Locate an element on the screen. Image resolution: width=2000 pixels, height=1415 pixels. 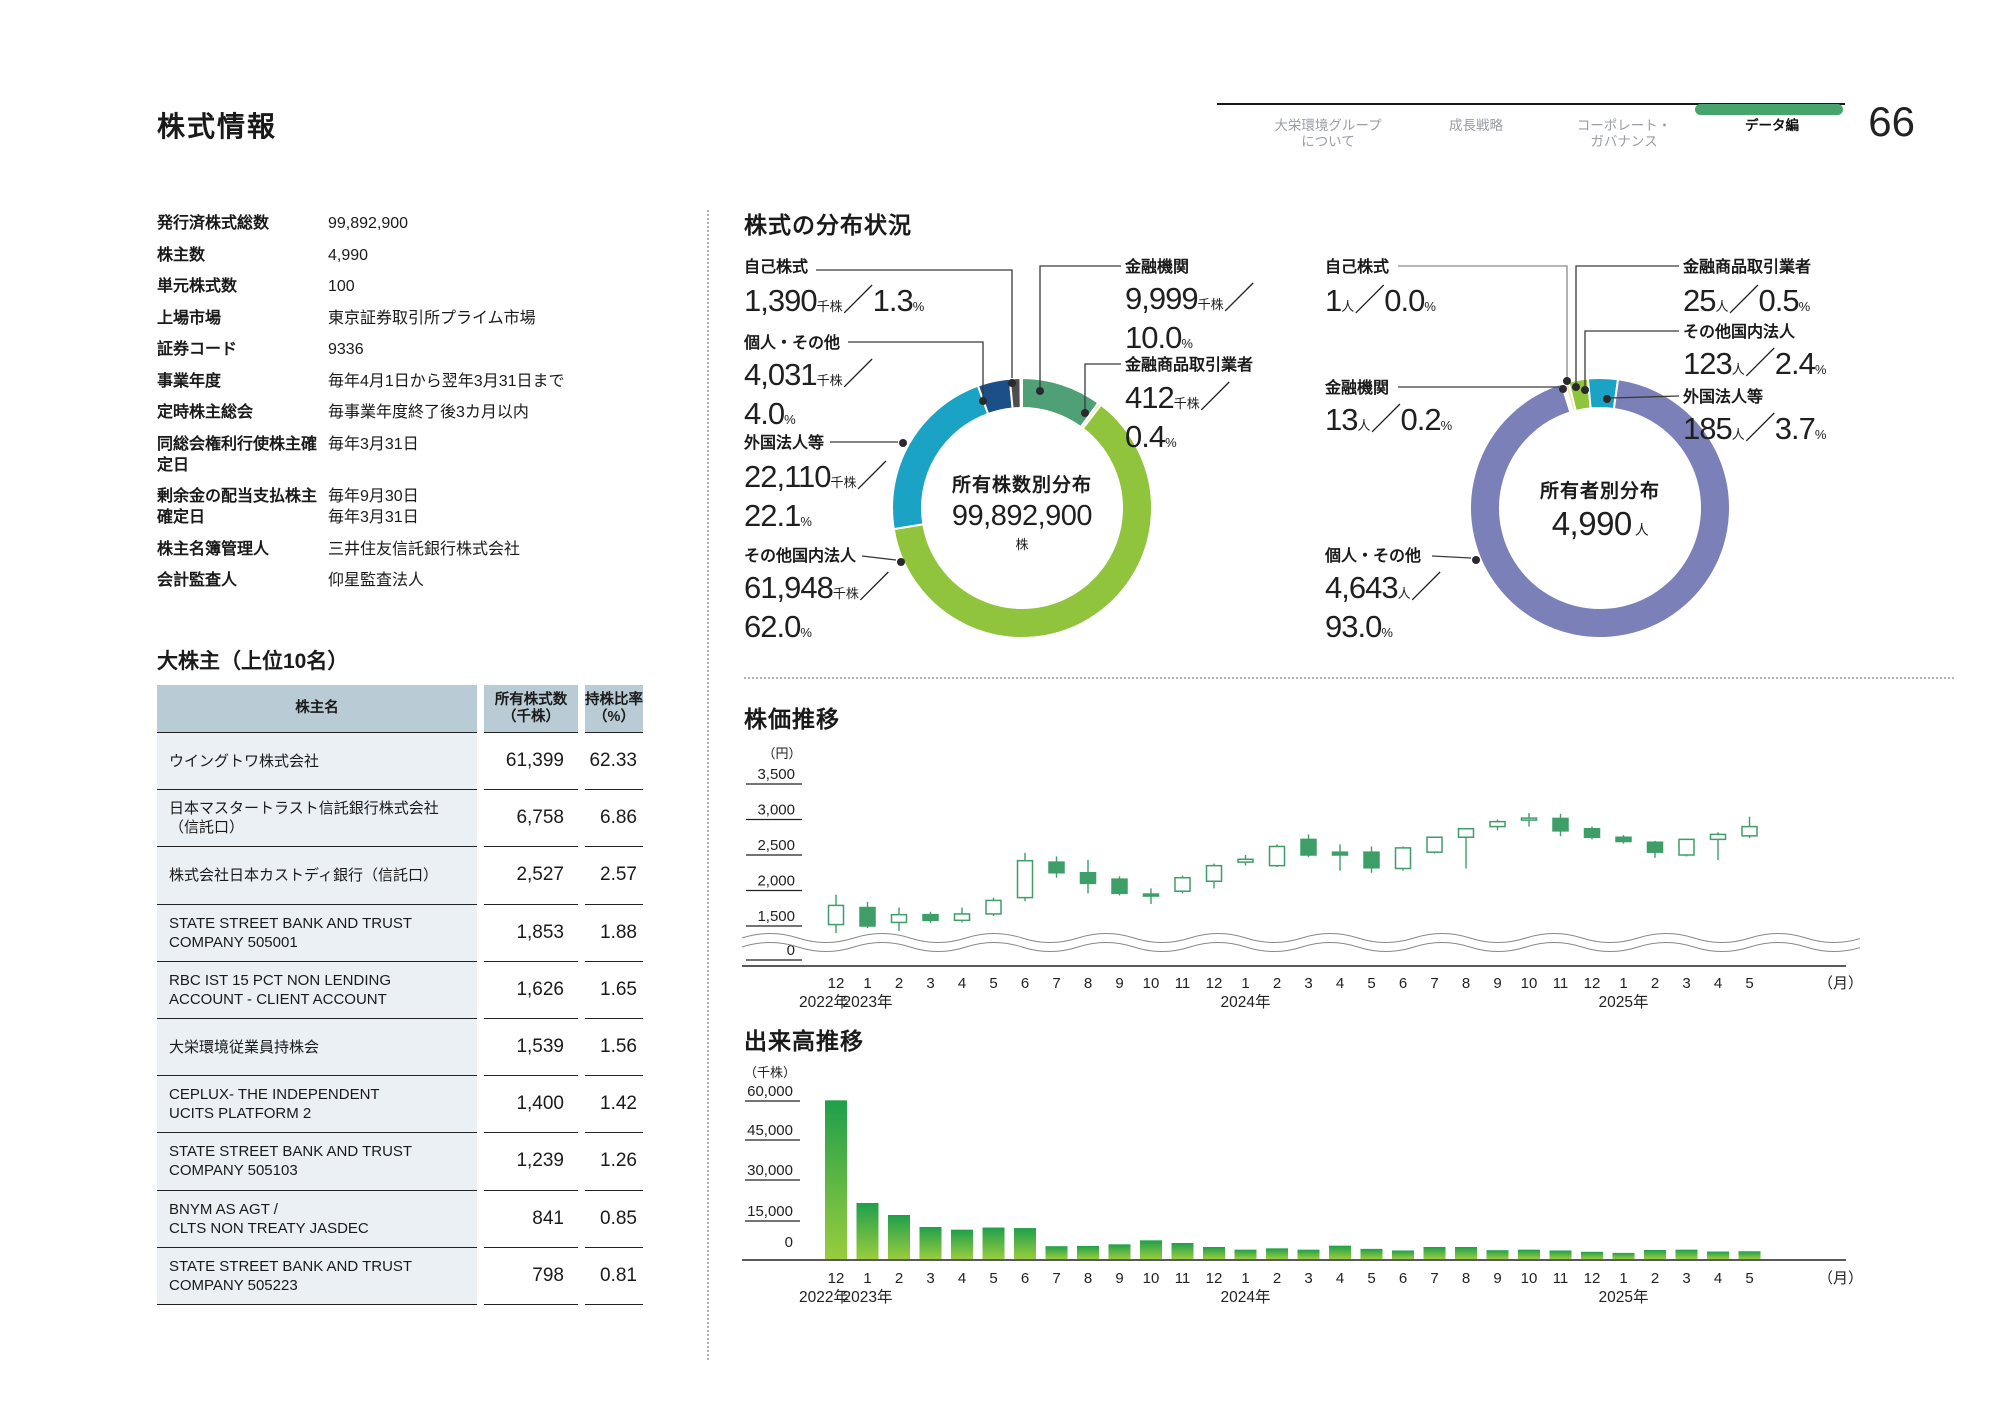
info-label: 株主数 is located at coordinates (181, 255).